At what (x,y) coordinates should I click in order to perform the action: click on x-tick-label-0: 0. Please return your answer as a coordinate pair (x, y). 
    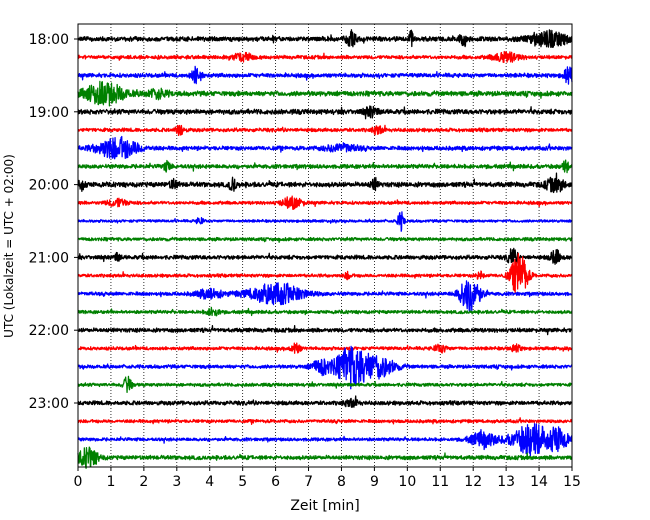
    Looking at the image, I should click on (78, 482).